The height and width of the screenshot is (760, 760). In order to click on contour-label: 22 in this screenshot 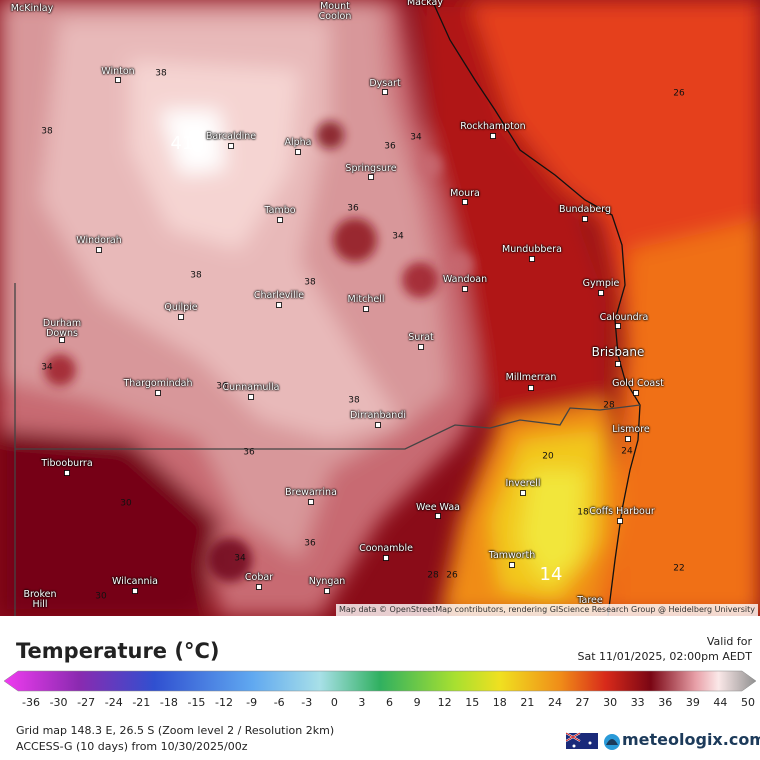, I will do `click(678, 569)`.